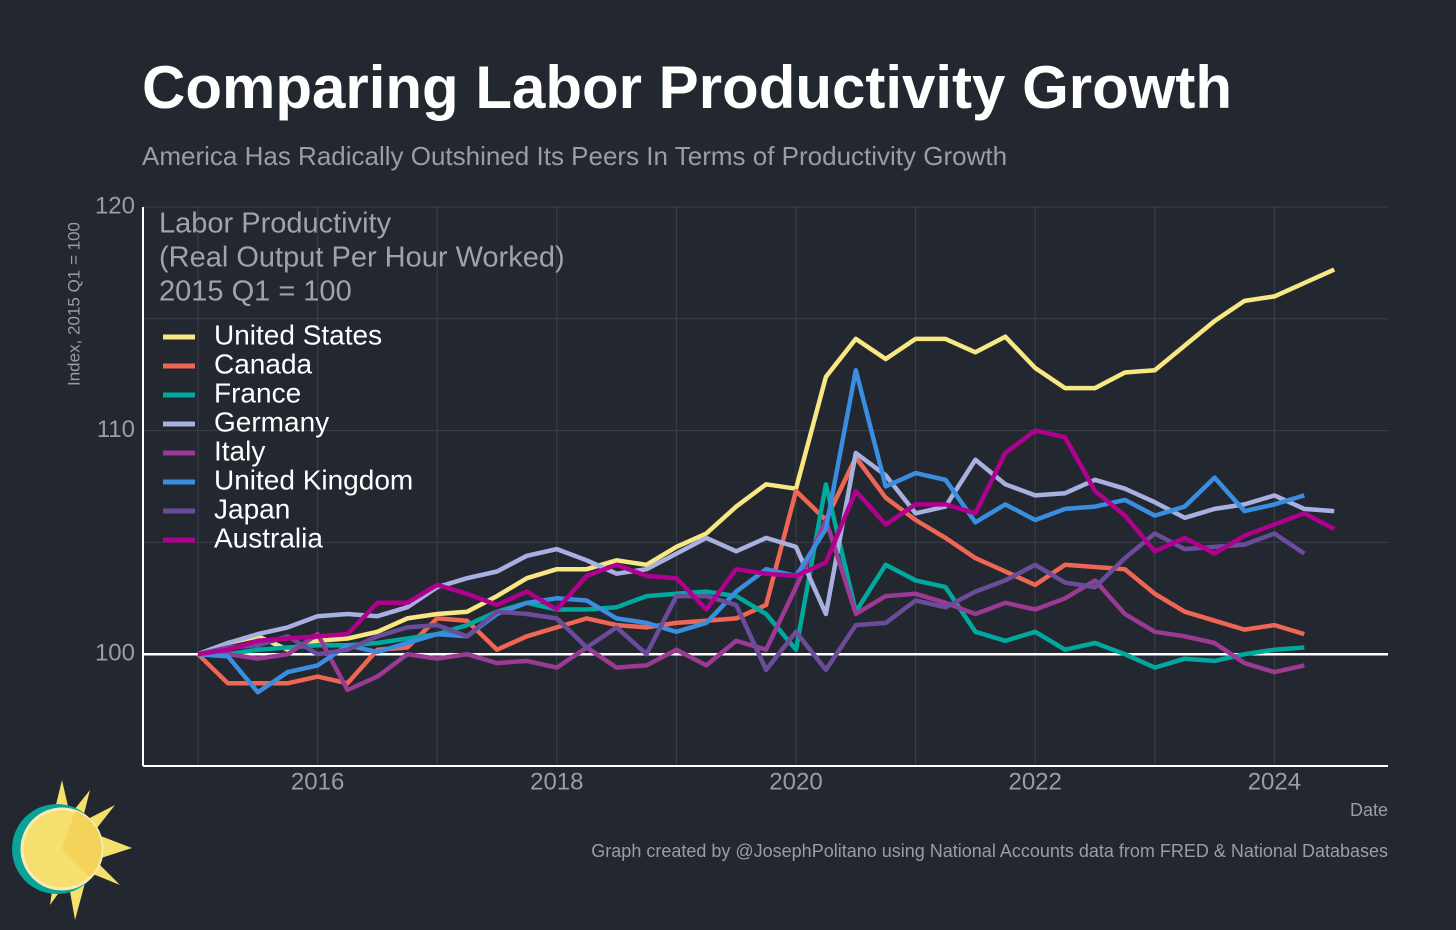 This screenshot has width=1456, height=930. Describe the element at coordinates (116, 429) in the screenshot. I see `y-tick-label: 110` at that location.